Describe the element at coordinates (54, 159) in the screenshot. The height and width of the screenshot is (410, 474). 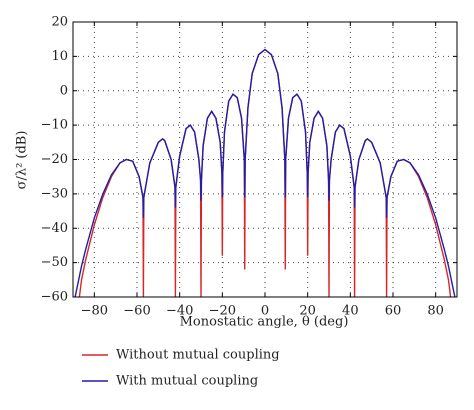
I see `y-tick-label: −20` at that location.